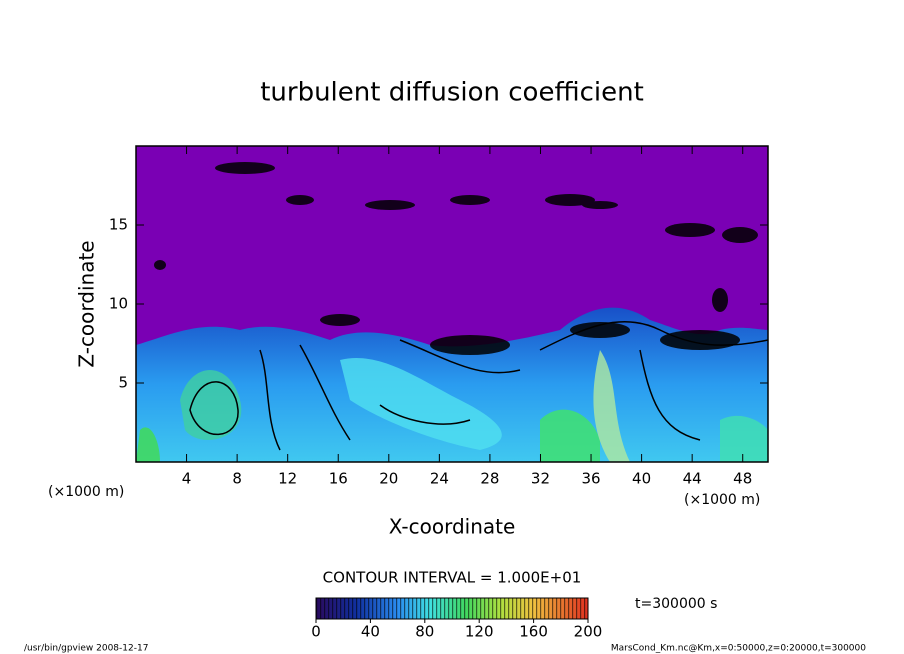  I want to click on x-tick-label: 4, so click(187, 479).